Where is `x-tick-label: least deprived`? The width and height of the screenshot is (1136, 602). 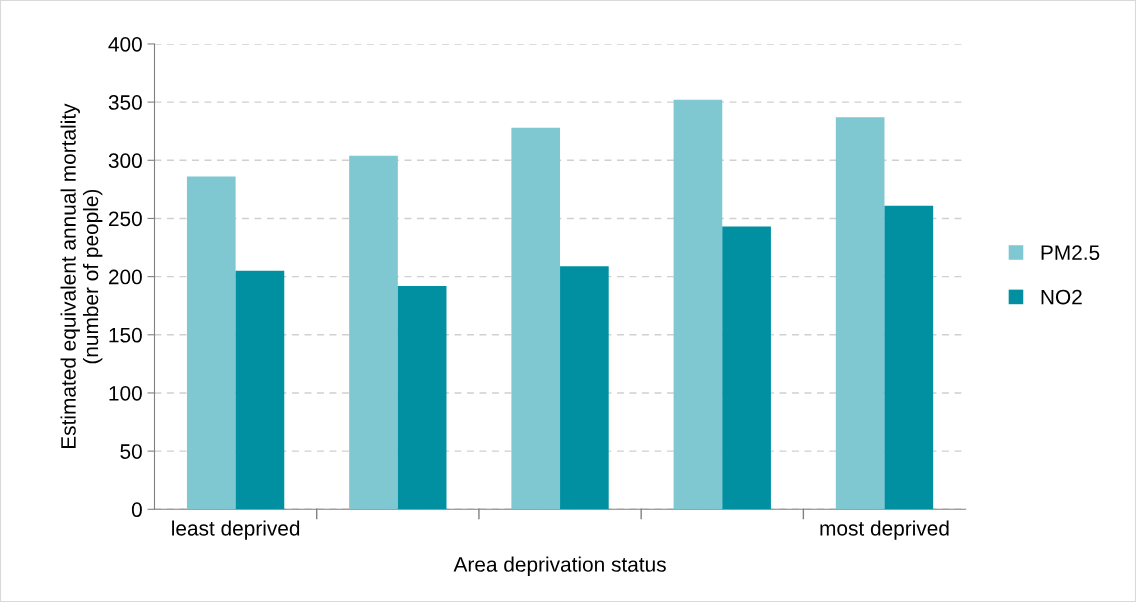 x-tick-label: least deprived is located at coordinates (236, 530).